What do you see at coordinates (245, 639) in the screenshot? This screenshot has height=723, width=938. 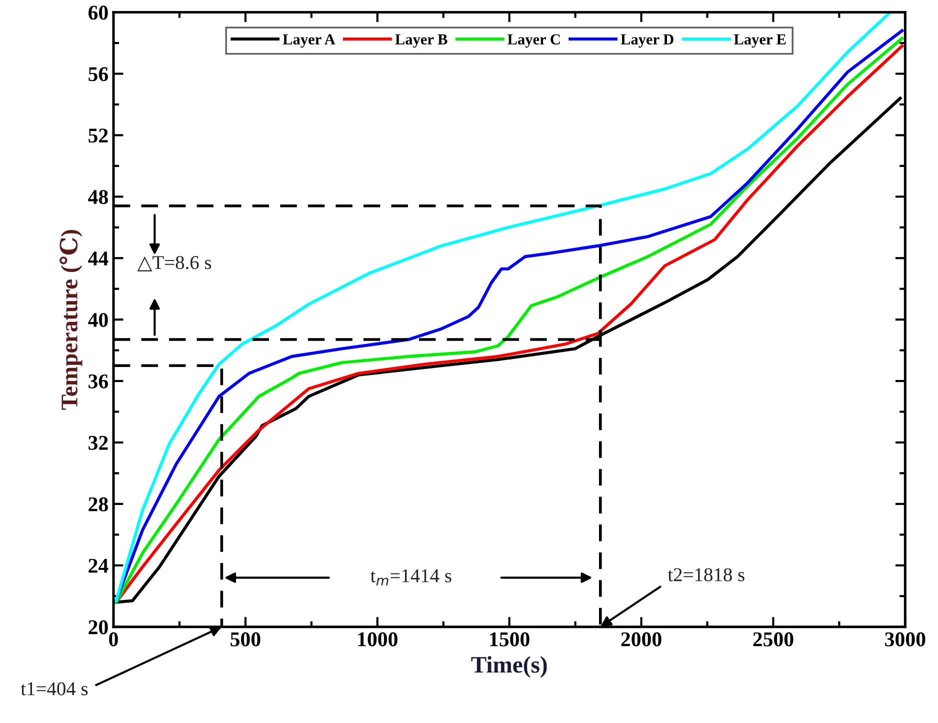 I see `x-tick-label: 500` at bounding box center [245, 639].